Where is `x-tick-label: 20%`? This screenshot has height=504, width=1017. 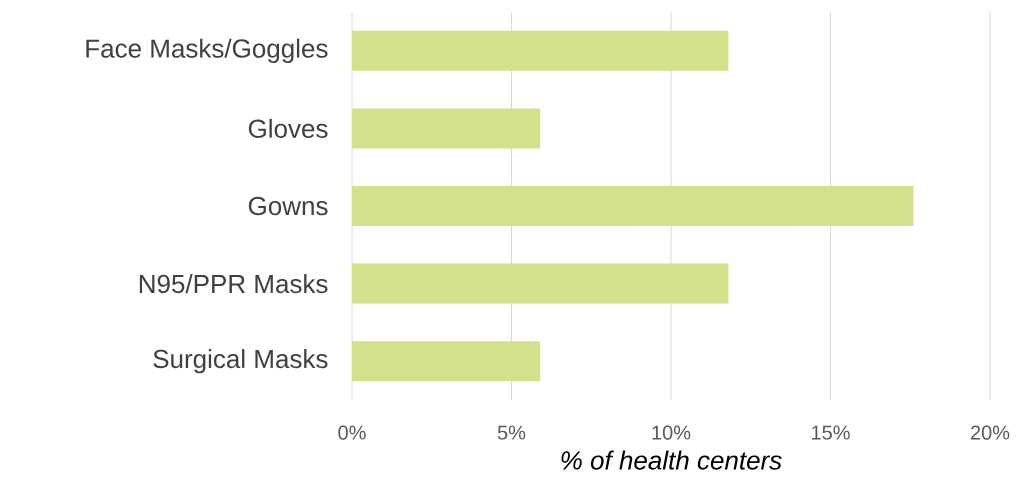 x-tick-label: 20% is located at coordinates (990, 432).